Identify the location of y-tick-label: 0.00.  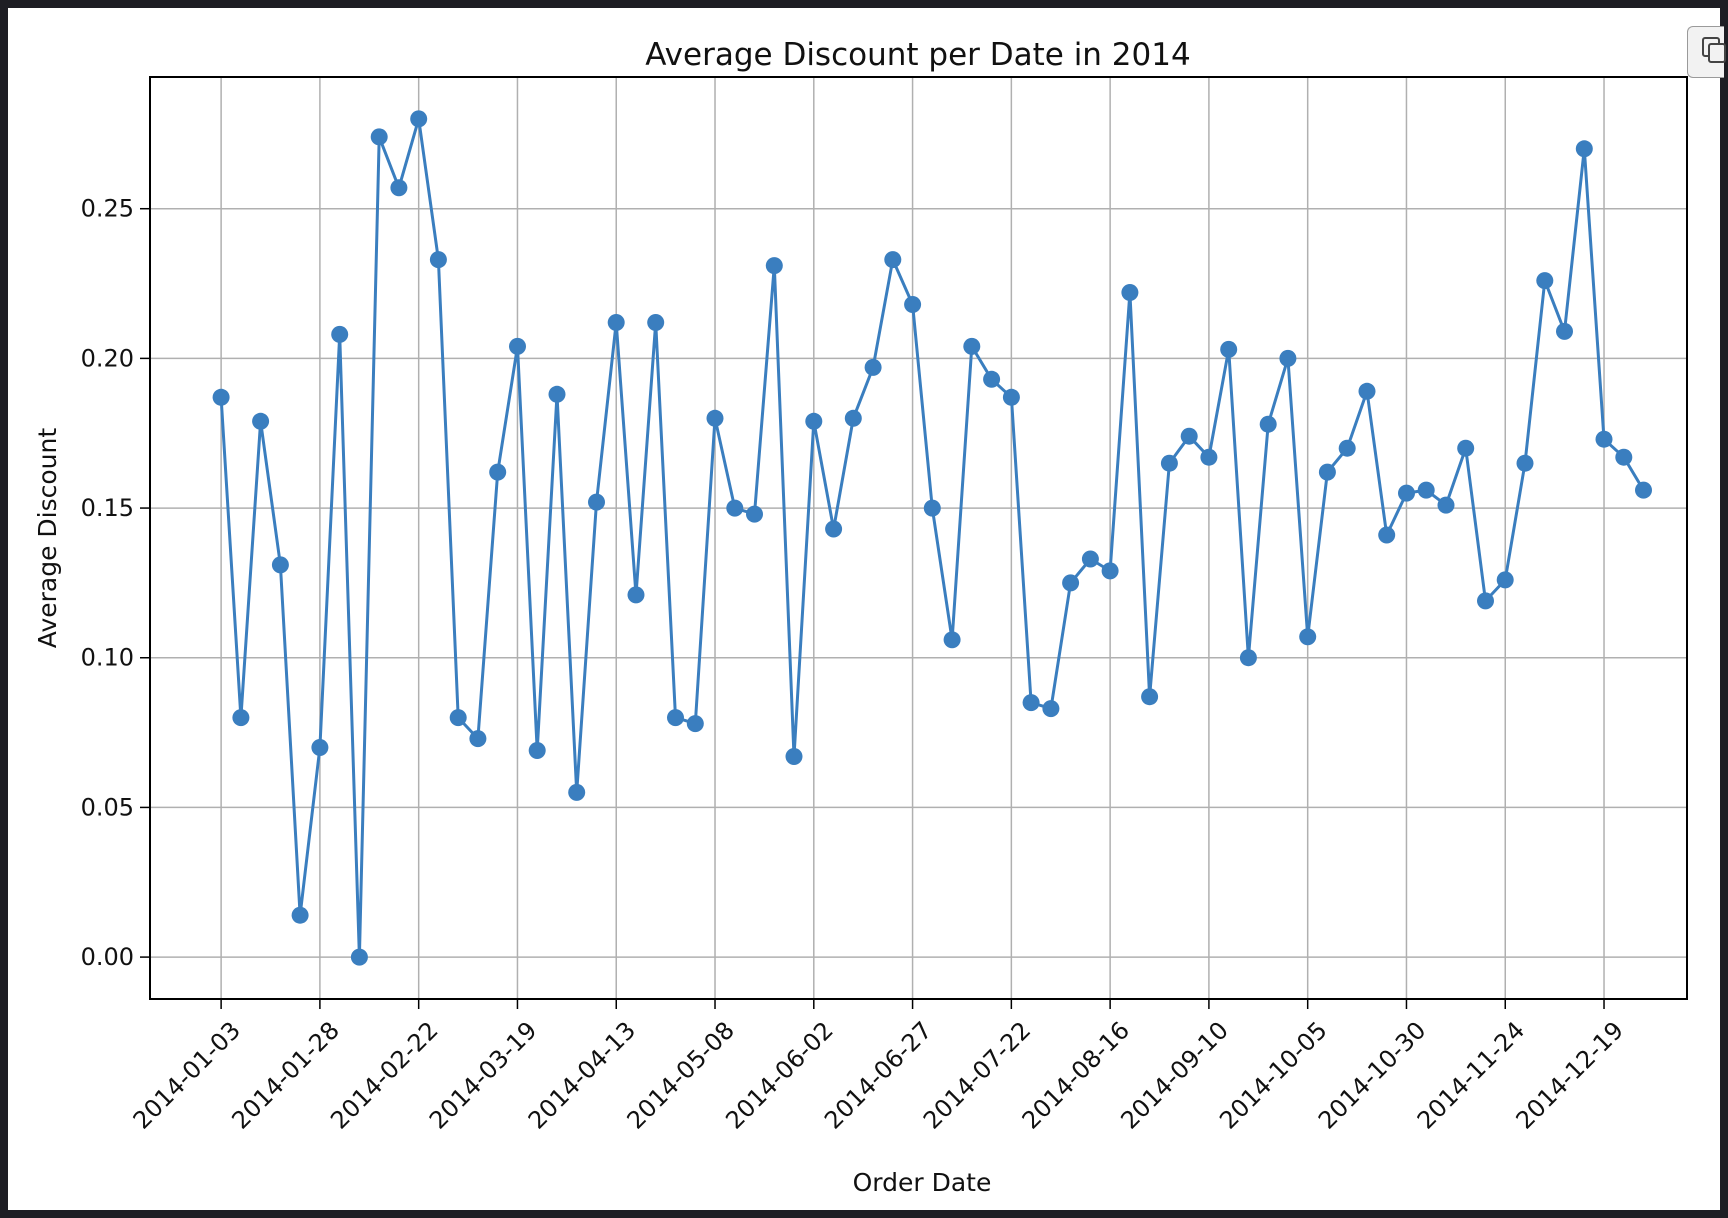
(107, 957).